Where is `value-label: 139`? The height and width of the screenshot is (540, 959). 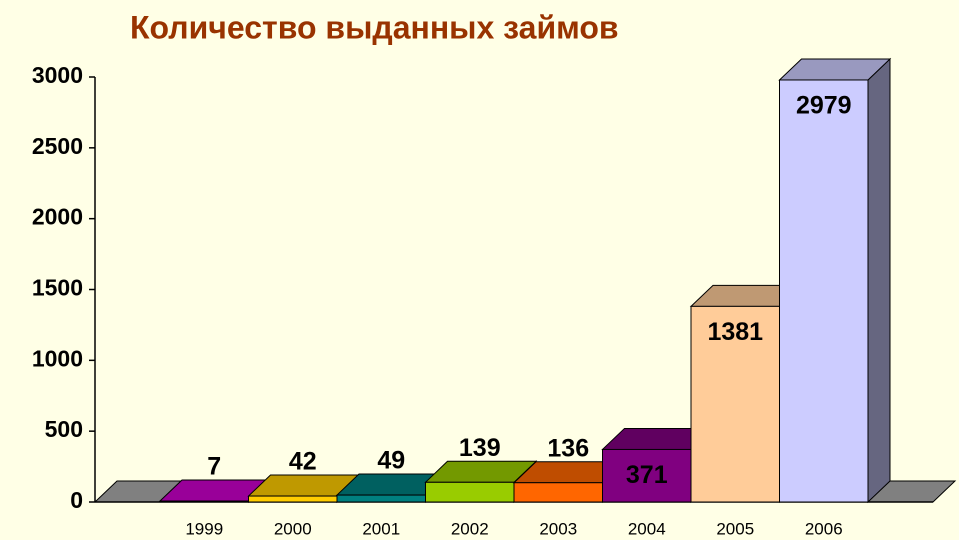 value-label: 139 is located at coordinates (480, 448).